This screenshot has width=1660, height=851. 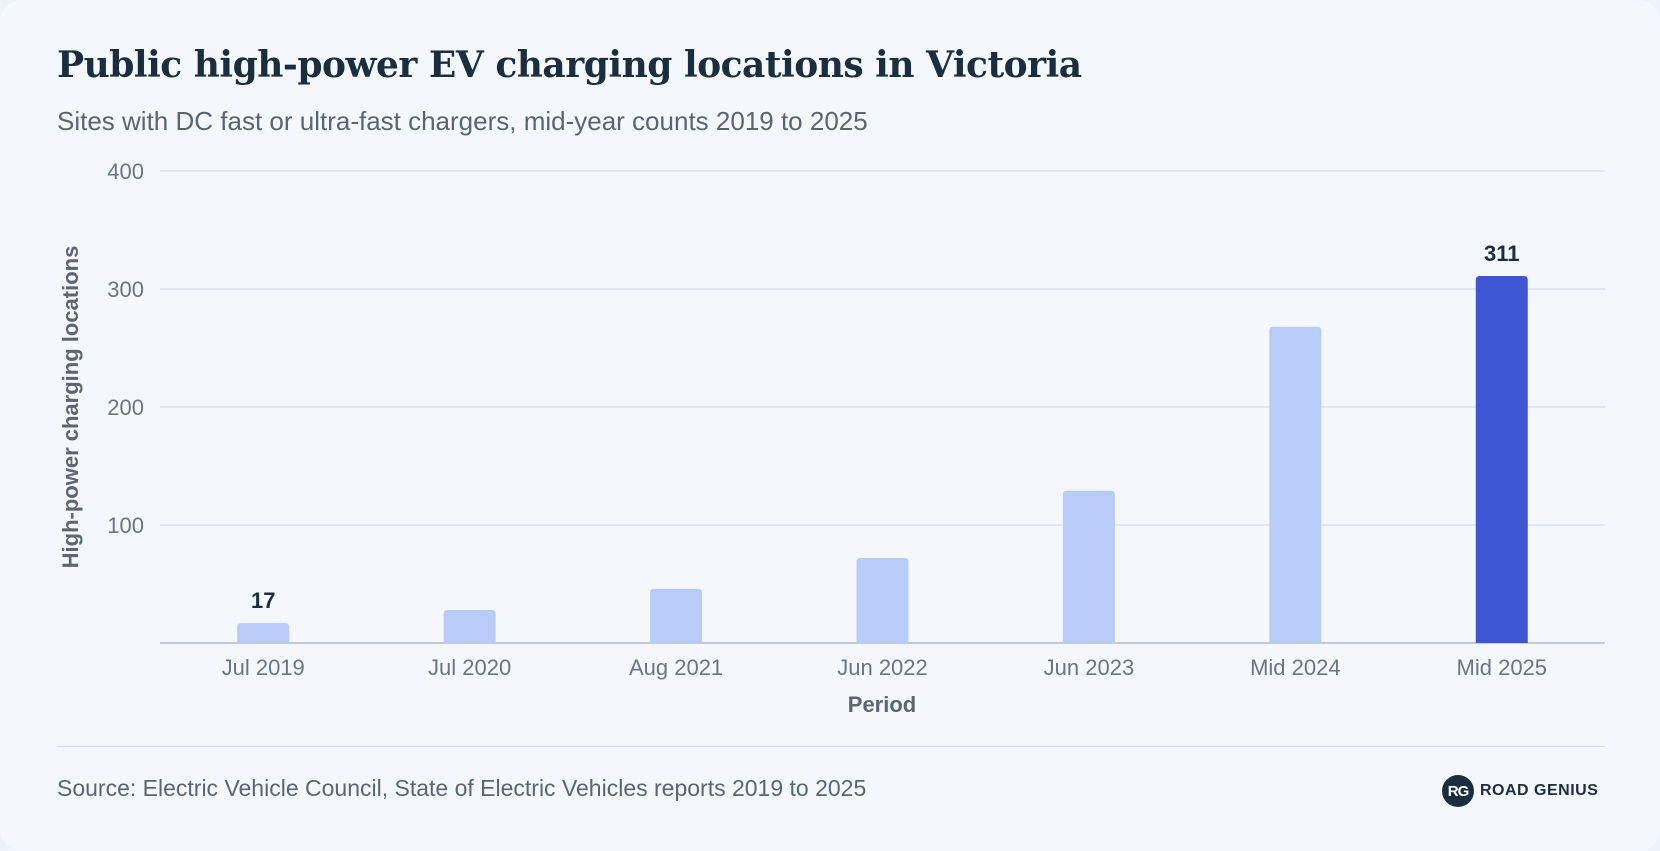 I want to click on brand-mark-icon: RG, so click(x=1458, y=791).